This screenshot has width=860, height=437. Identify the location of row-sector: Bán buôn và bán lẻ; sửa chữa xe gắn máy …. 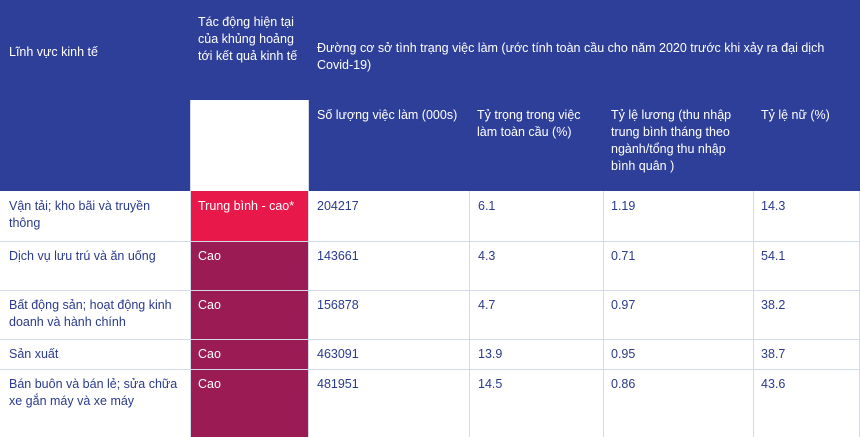
(93, 392).